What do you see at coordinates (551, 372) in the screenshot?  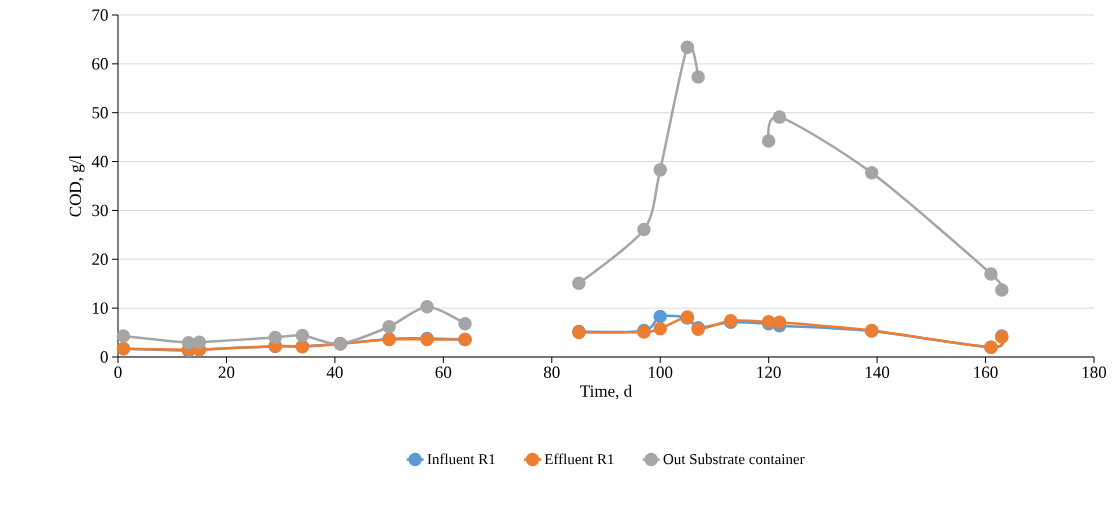 I see `x-tick-label: 80` at bounding box center [551, 372].